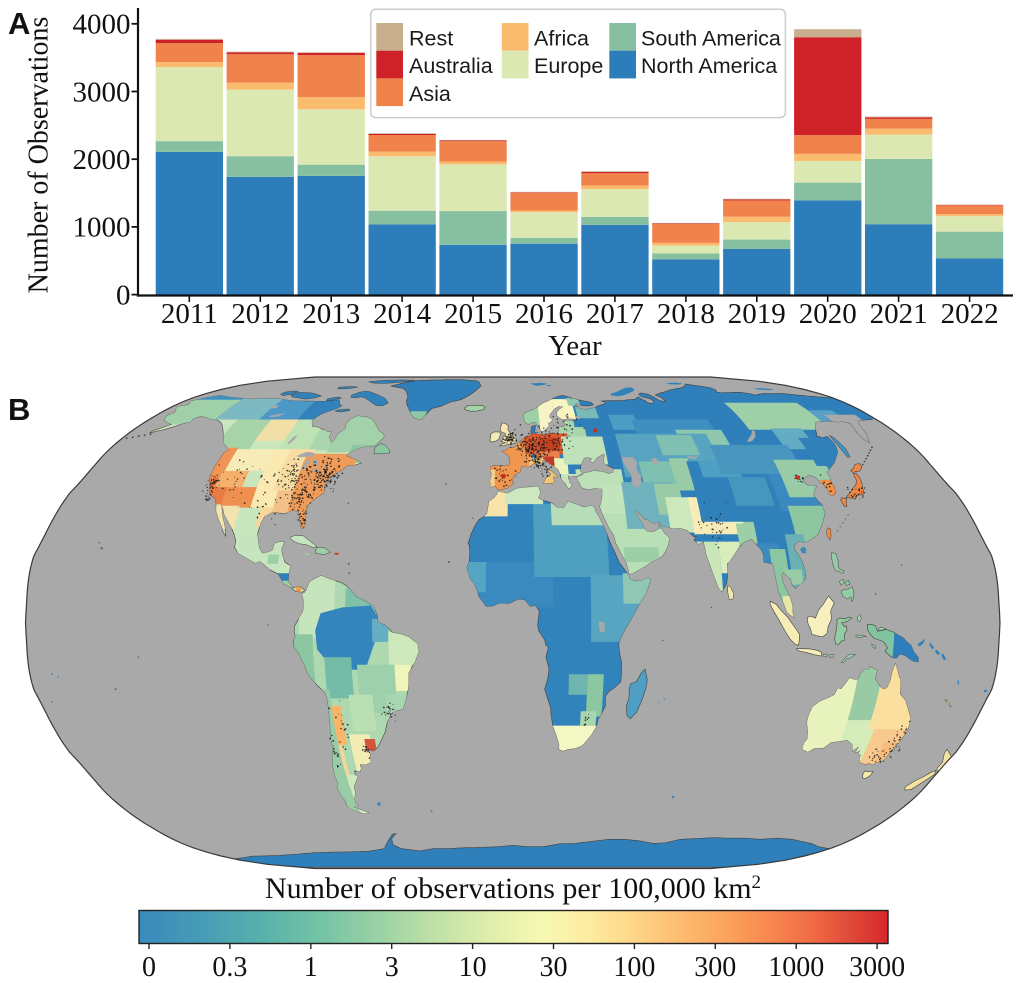 The image size is (1024, 983). What do you see at coordinates (568, 66) in the screenshot?
I see `svg-text: Europe` at bounding box center [568, 66].